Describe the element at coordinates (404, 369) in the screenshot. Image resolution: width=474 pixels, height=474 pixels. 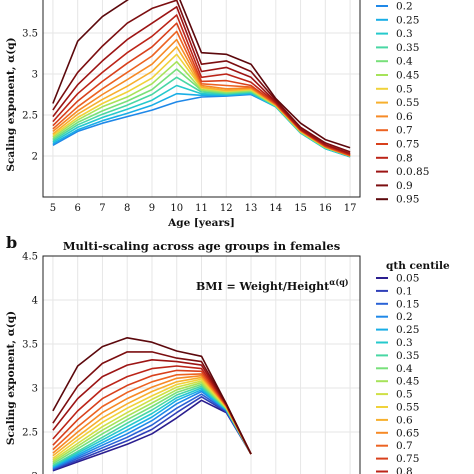
I see `legend-label-b: 0.4` at that location.